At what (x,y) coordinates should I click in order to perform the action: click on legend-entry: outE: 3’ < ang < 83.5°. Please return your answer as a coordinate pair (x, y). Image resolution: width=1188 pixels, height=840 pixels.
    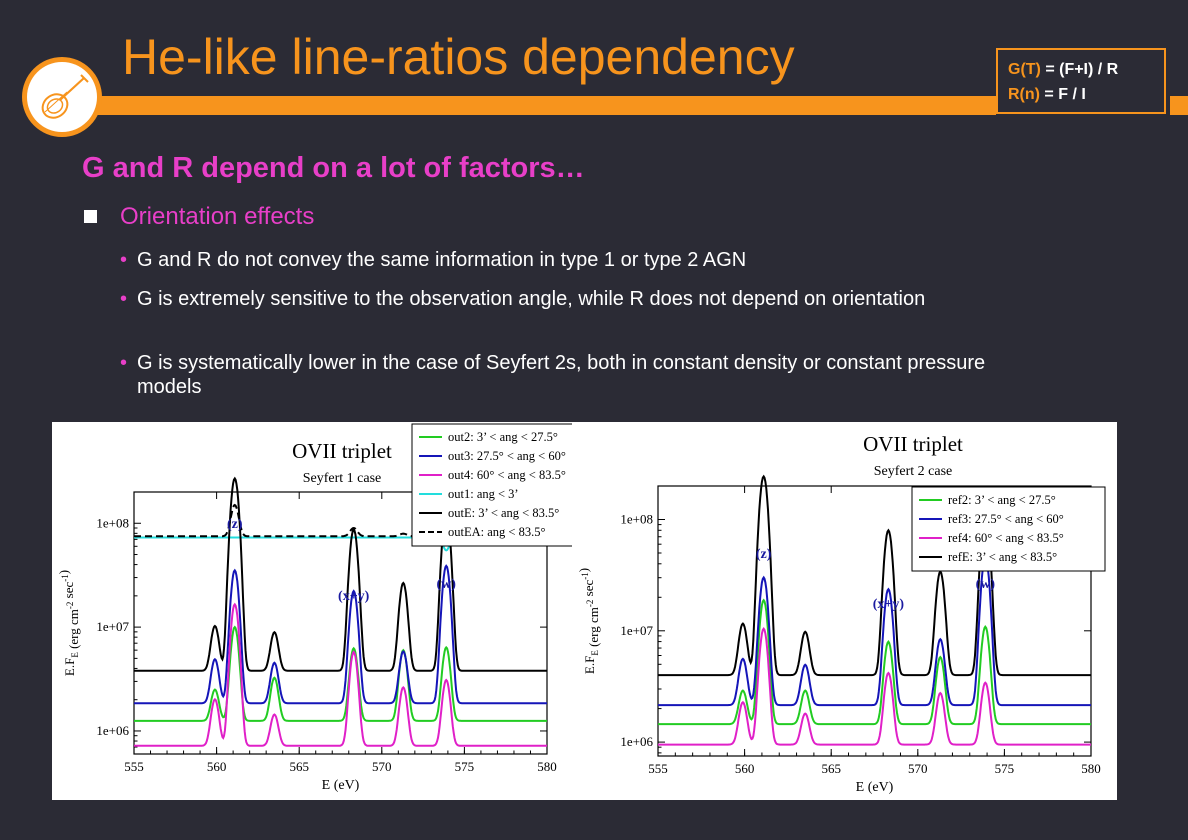
    Looking at the image, I should click on (503, 513).